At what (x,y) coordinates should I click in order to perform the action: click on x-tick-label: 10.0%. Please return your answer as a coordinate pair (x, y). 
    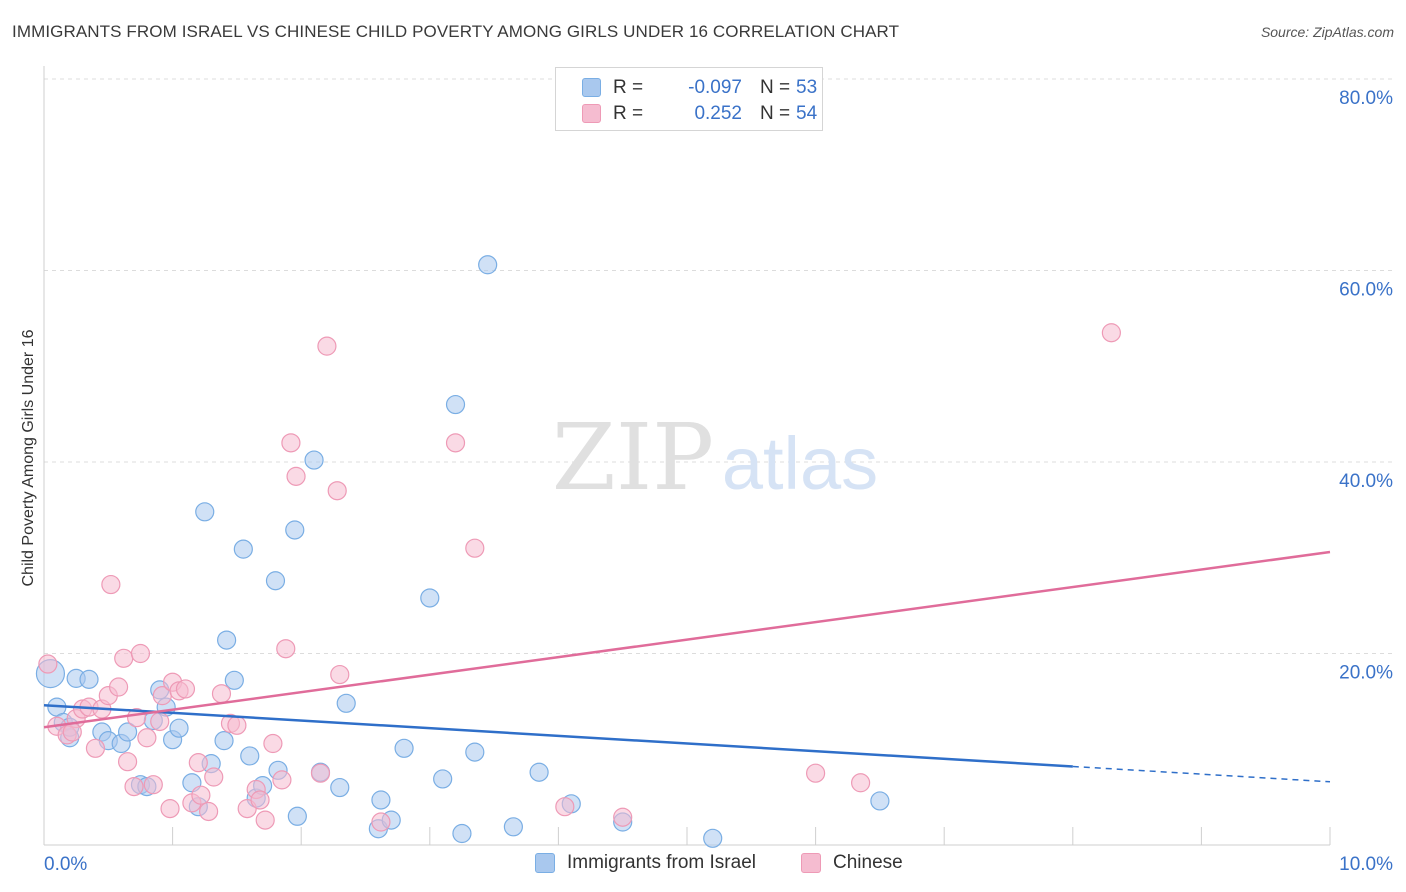
    Looking at the image, I should click on (1366, 864).